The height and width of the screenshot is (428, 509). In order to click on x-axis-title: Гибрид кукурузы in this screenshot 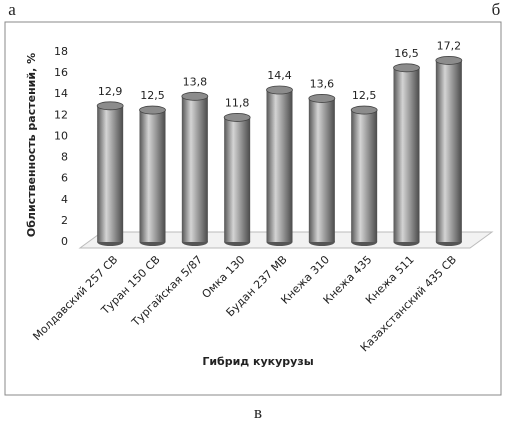, I will do `click(257, 361)`.